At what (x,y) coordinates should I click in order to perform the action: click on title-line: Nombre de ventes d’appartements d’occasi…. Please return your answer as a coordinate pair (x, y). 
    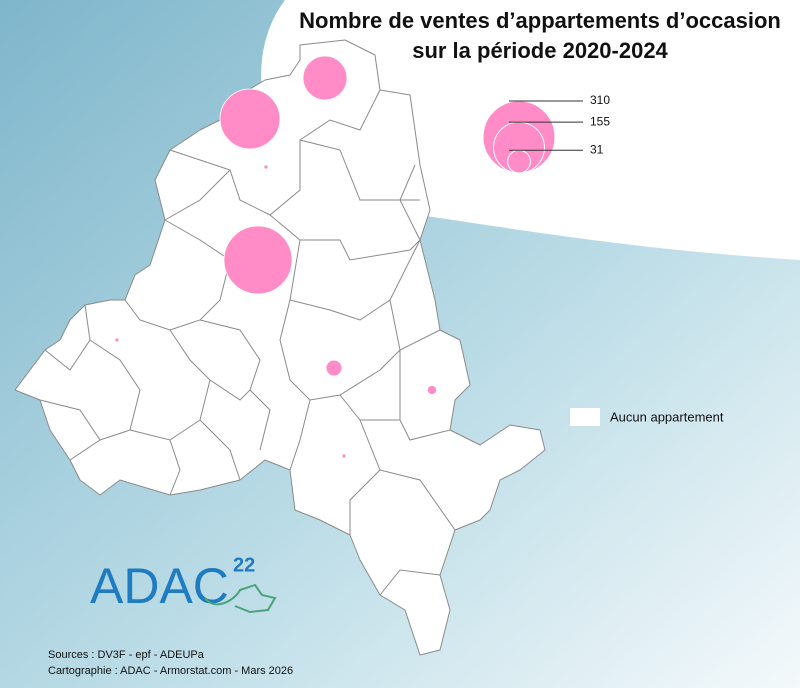
    Looking at the image, I should click on (540, 20).